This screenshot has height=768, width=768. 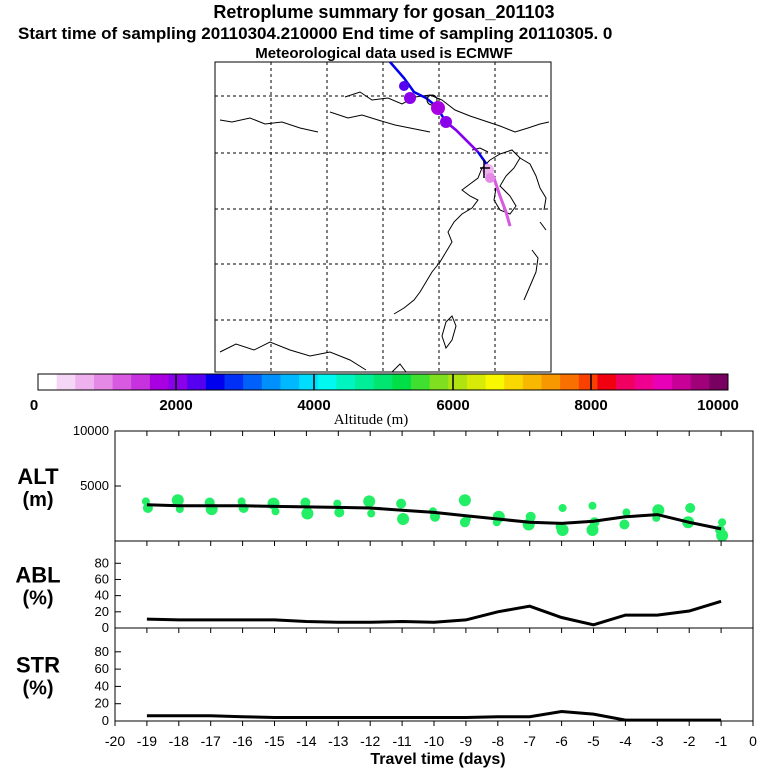 I want to click on y-tick-label: 5000, so click(x=94, y=485).